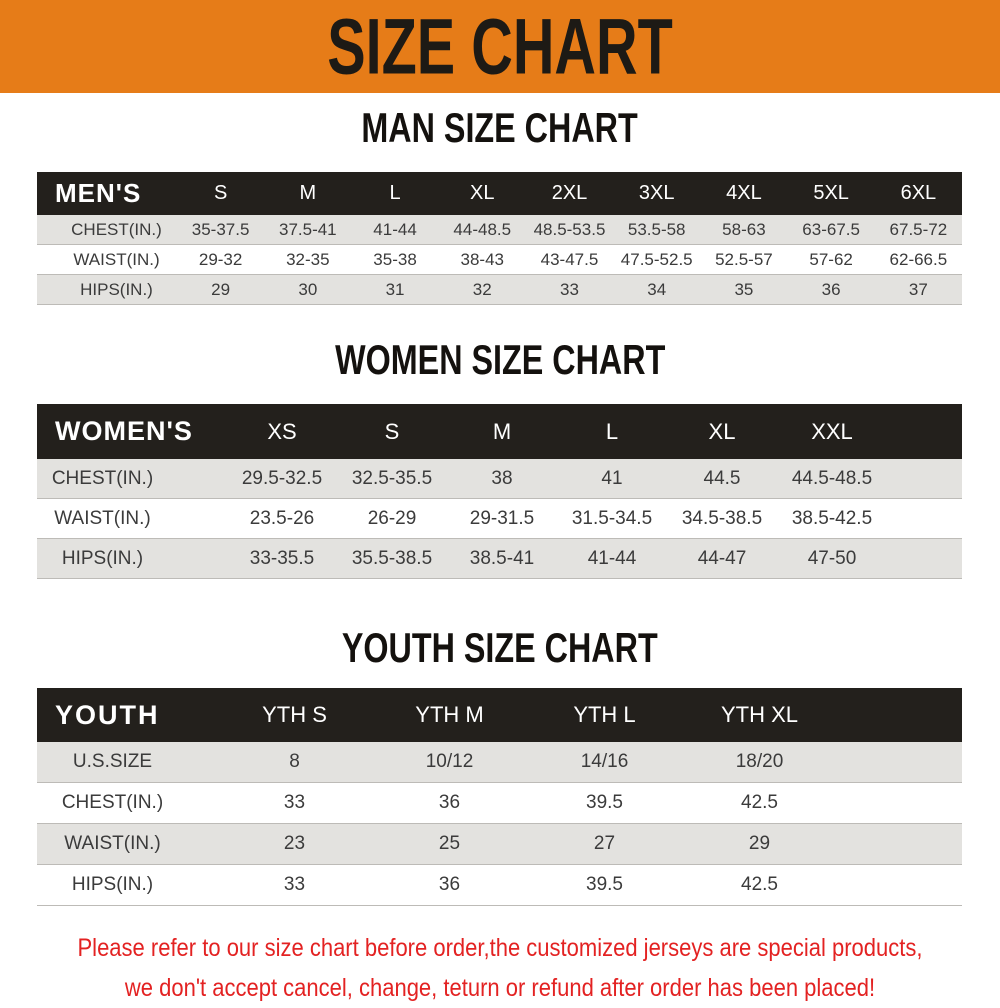 The width and height of the screenshot is (1000, 1008). What do you see at coordinates (918, 230) in the screenshot?
I see `size-value: 67.5-72` at bounding box center [918, 230].